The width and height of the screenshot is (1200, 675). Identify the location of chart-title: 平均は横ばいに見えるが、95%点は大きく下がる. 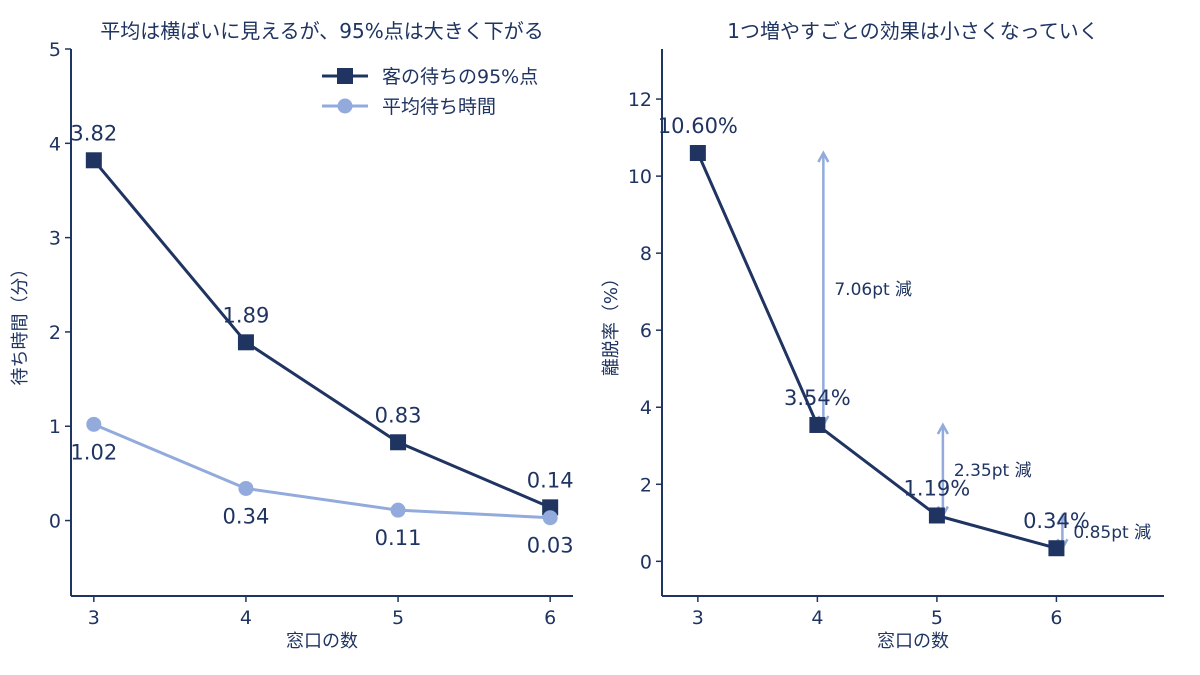
(321, 31).